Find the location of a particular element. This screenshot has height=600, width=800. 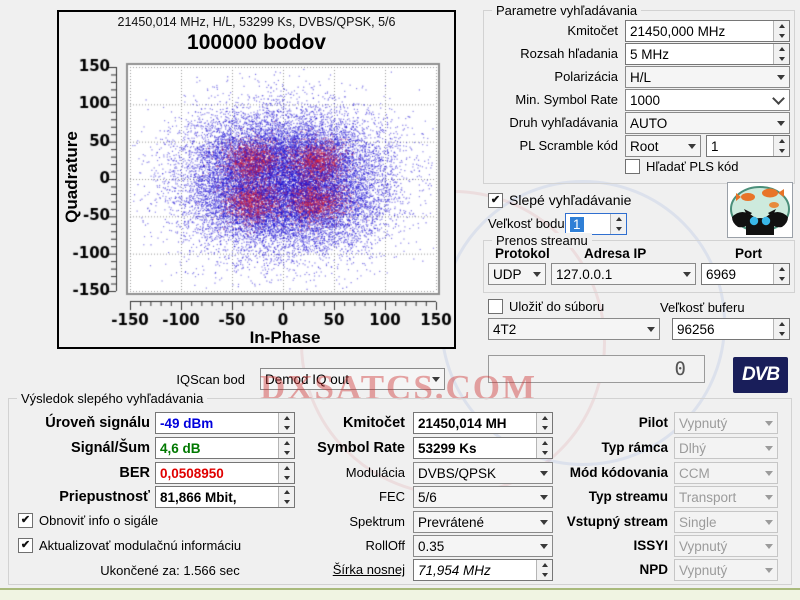

pl-scramble-code-field: 1 is located at coordinates (748, 146).